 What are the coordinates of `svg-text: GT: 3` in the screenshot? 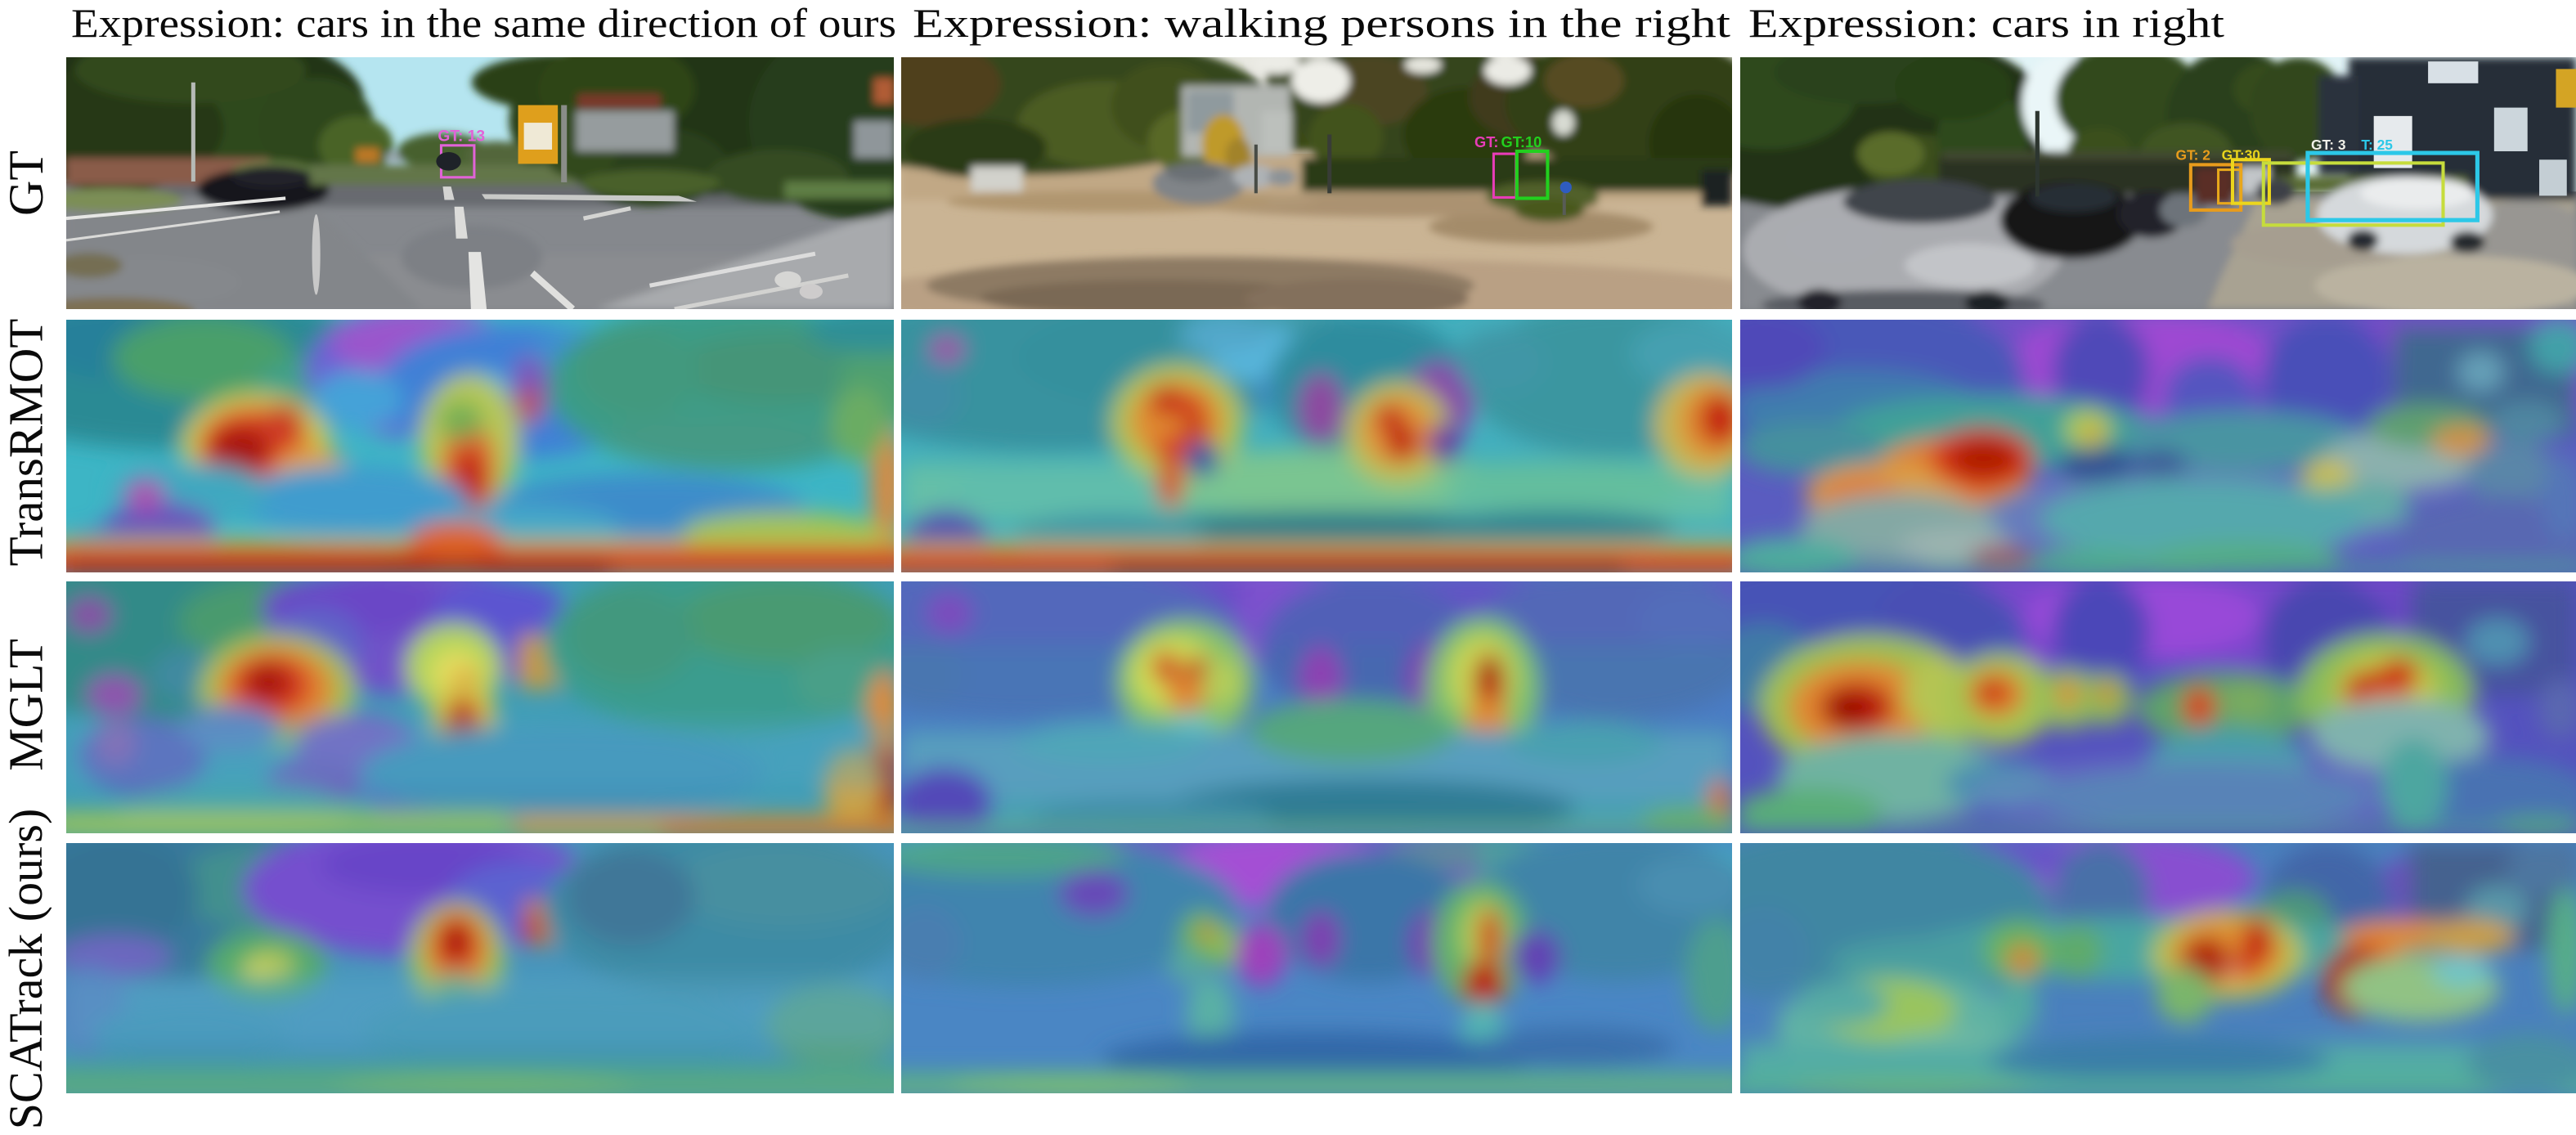 It's located at (2329, 145).